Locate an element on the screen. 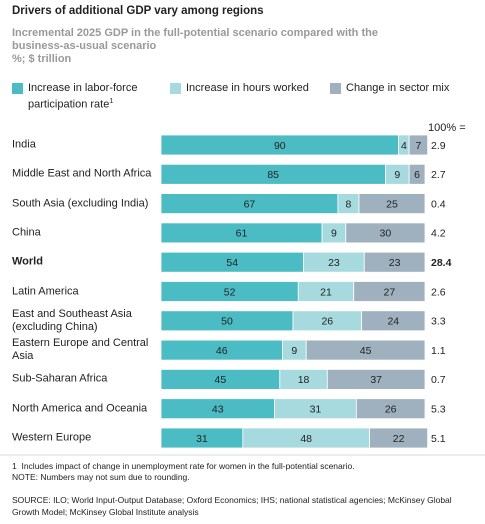 The height and width of the screenshot is (524, 485). total-label: 0.4 is located at coordinates (438, 204).